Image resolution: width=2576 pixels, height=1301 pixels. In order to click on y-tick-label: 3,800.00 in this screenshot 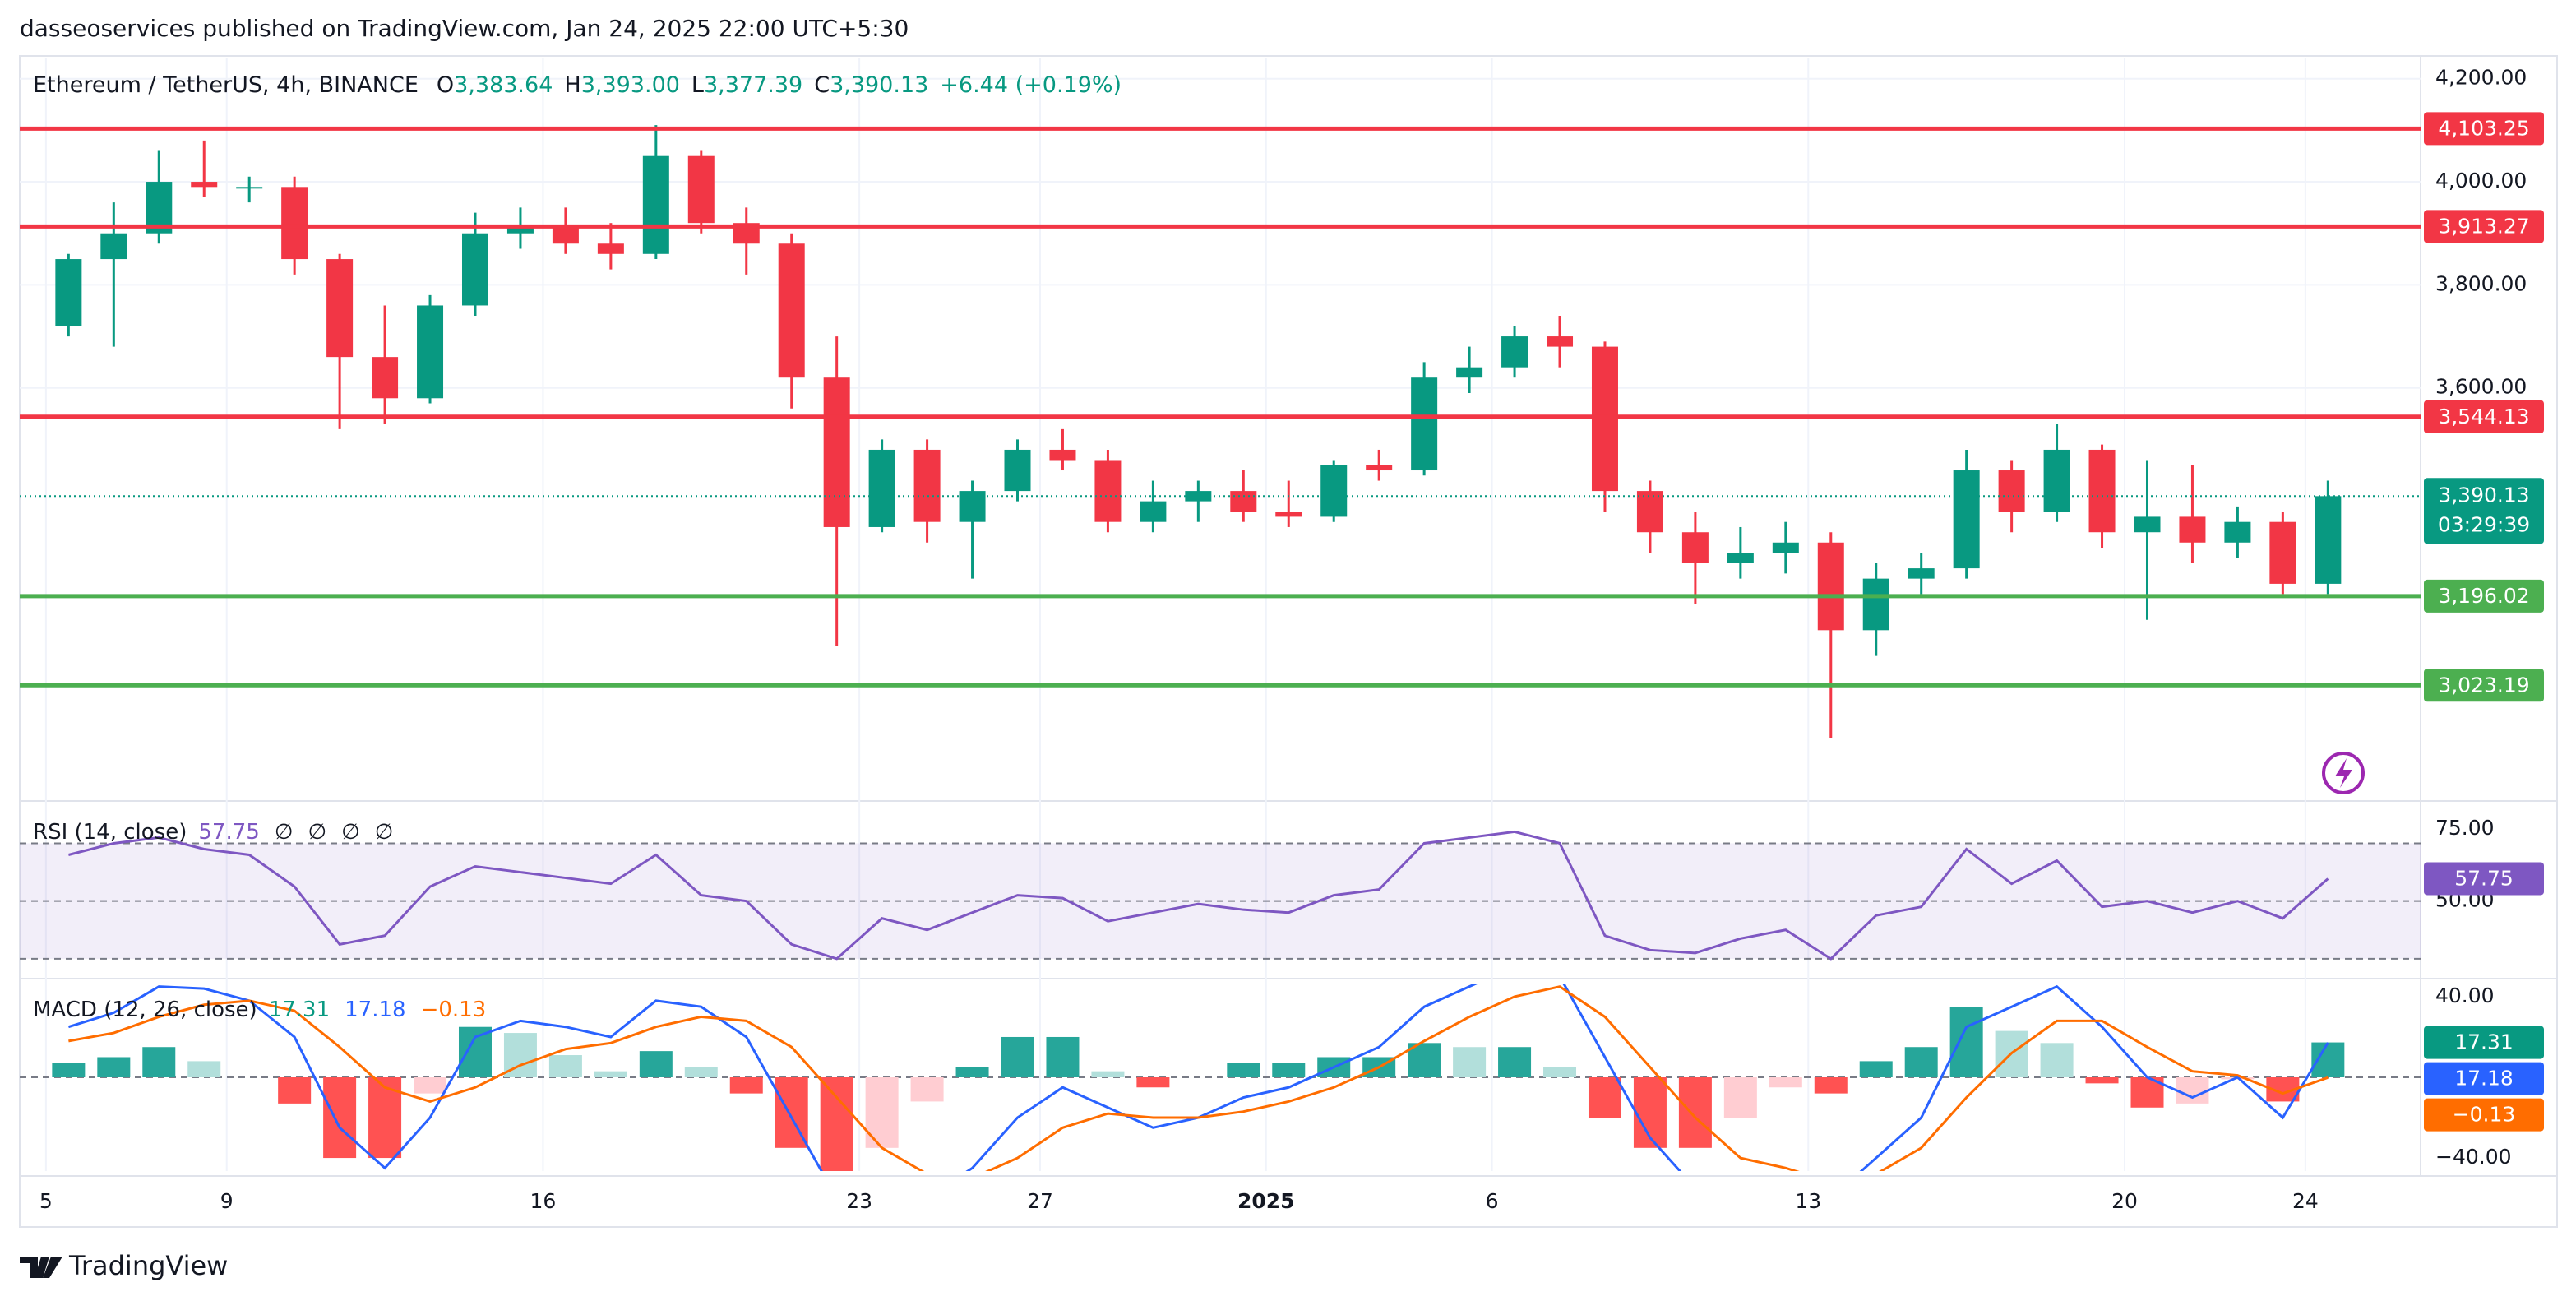, I will do `click(2481, 283)`.